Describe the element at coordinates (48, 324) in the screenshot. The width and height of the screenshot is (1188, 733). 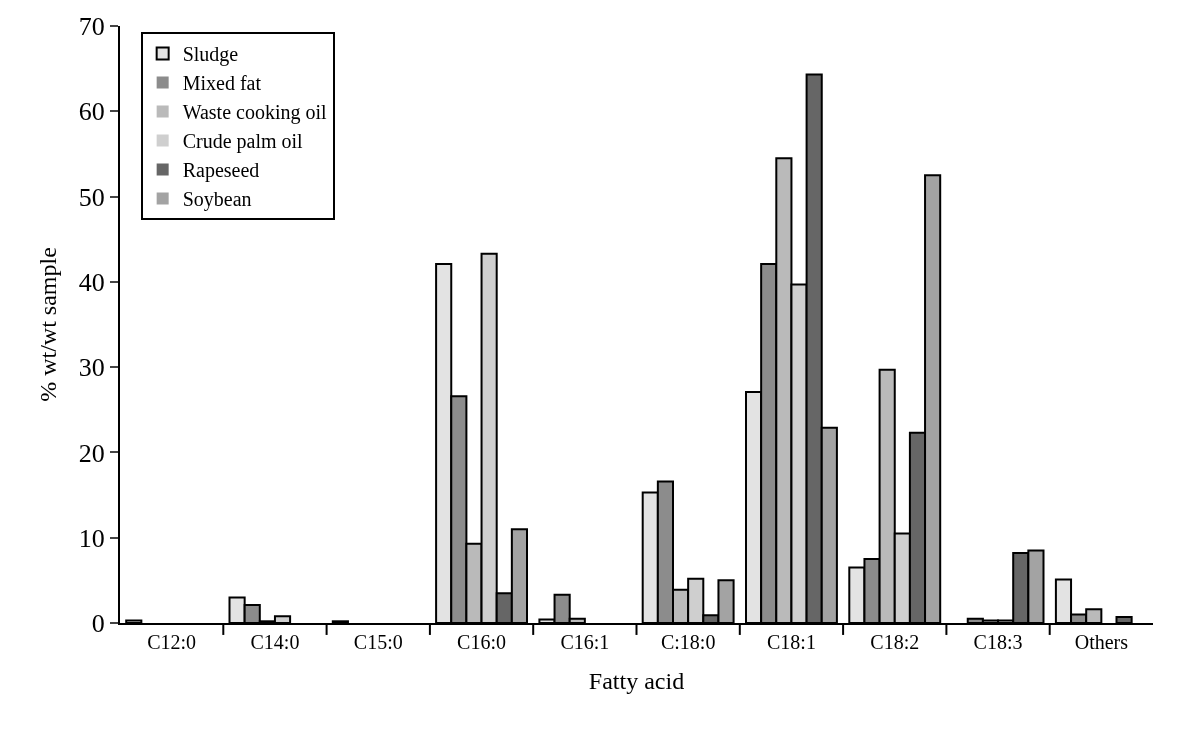
I see `y-axis-title: % wt/wt sample` at that location.